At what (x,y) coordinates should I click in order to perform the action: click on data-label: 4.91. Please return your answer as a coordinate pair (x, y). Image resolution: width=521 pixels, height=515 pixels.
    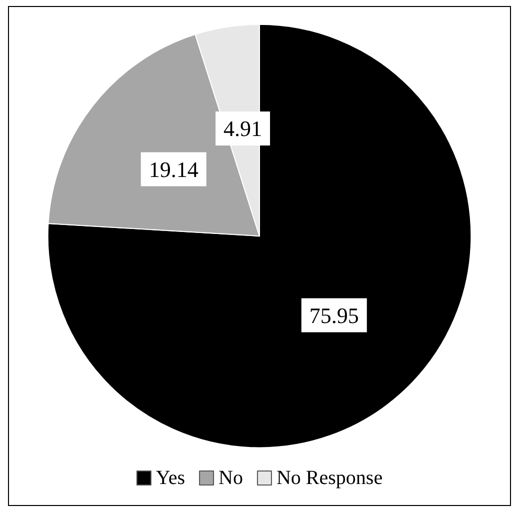
    Looking at the image, I should click on (243, 129).